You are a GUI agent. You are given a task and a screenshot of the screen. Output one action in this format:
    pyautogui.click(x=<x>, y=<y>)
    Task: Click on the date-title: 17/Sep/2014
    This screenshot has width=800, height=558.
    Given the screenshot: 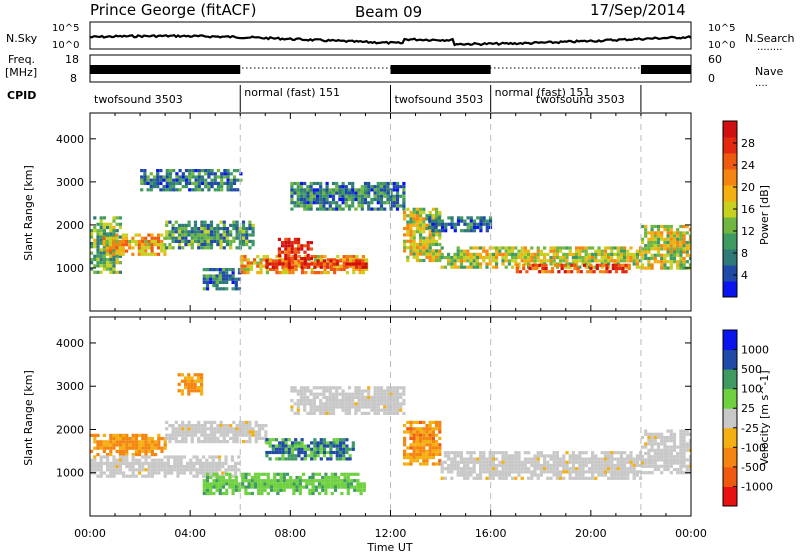 What is the action you would take?
    pyautogui.click(x=638, y=10)
    